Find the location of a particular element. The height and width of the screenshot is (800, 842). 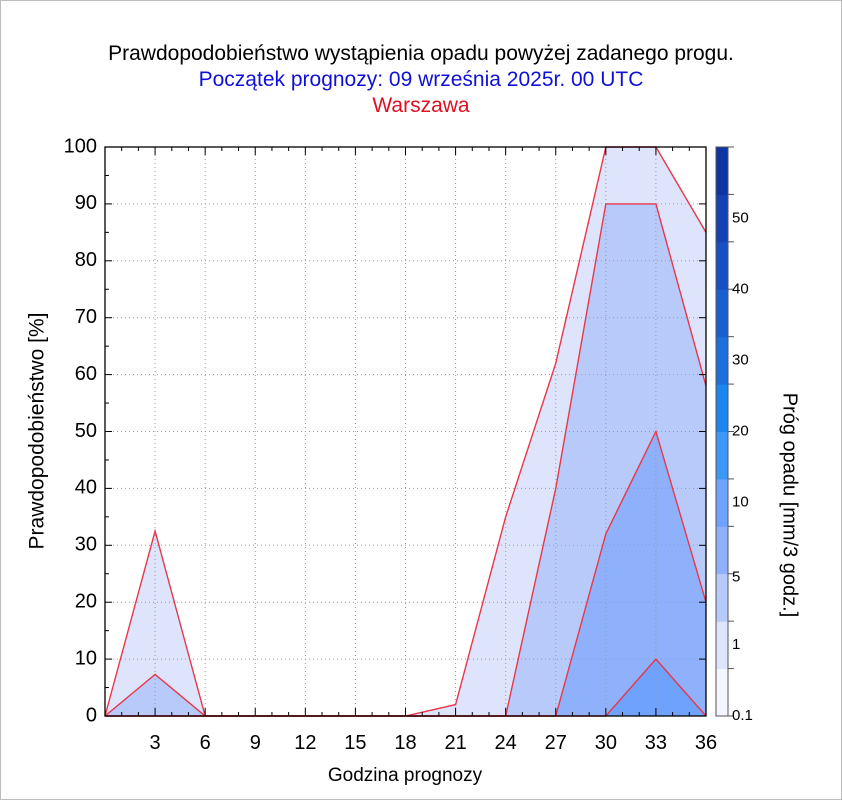

y-tick-label: 60 is located at coordinates (86, 374).